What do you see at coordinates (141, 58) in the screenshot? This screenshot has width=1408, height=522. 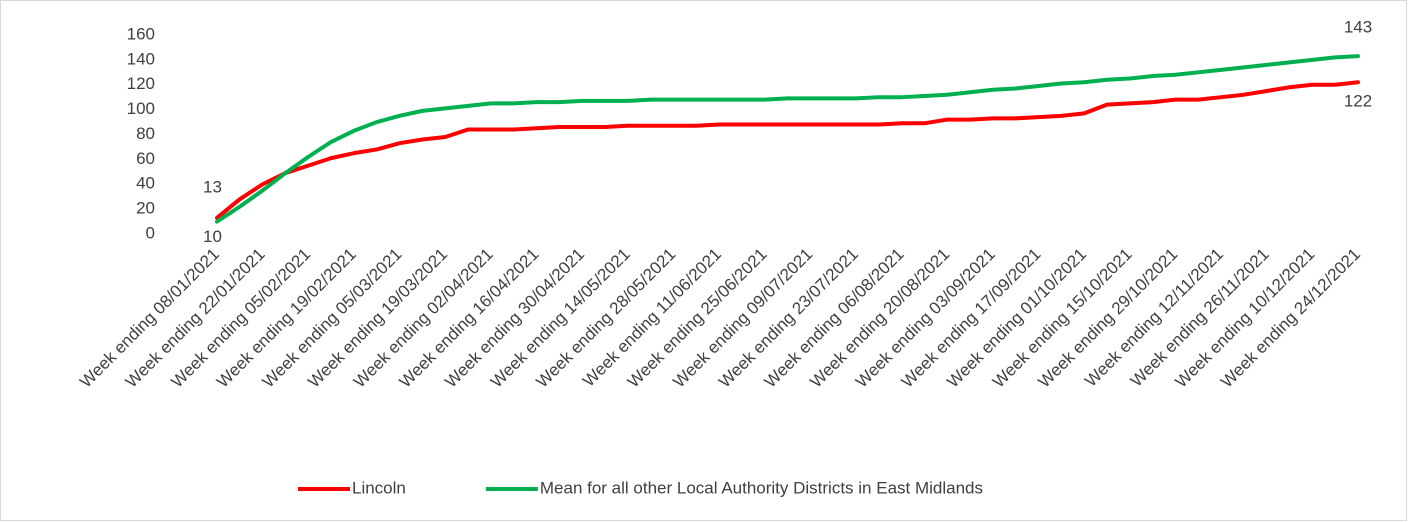 I see `y-tick-label: 140` at bounding box center [141, 58].